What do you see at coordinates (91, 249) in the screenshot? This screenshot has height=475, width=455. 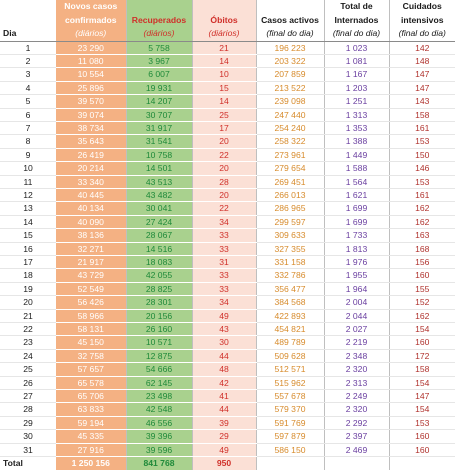 I see `cell-new-cases: 32 271` at bounding box center [91, 249].